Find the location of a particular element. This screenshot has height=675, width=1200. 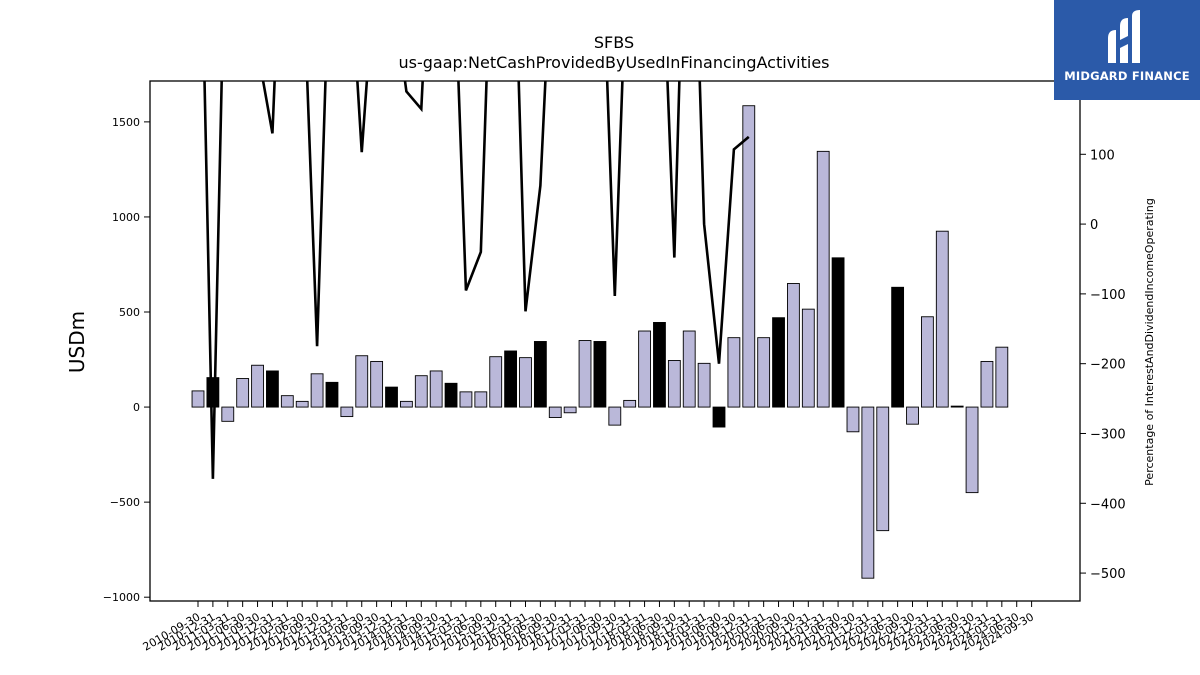

y2-tick-label: −500 is located at coordinates (1108, 574).